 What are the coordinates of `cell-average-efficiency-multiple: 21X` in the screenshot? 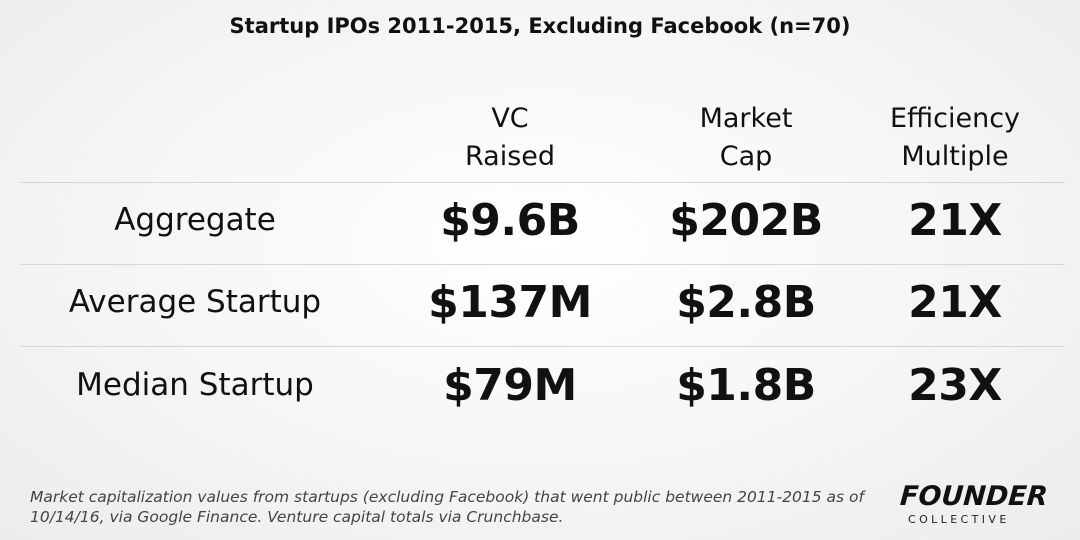 It's located at (955, 302).